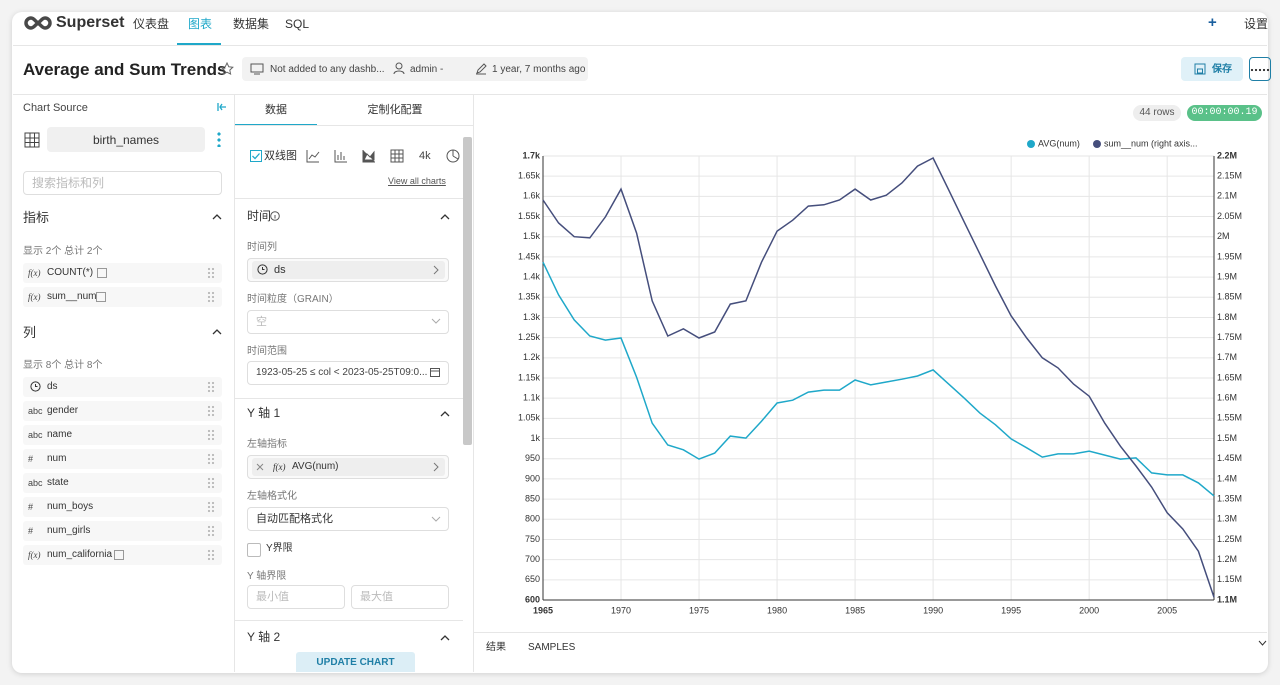 Image resolution: width=1280 pixels, height=685 pixels. Describe the element at coordinates (532, 579) in the screenshot. I see `y-tick-label: 650` at that location.